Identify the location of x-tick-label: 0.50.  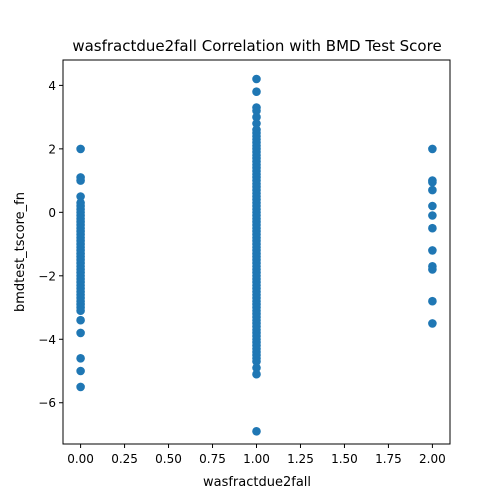
(168, 459).